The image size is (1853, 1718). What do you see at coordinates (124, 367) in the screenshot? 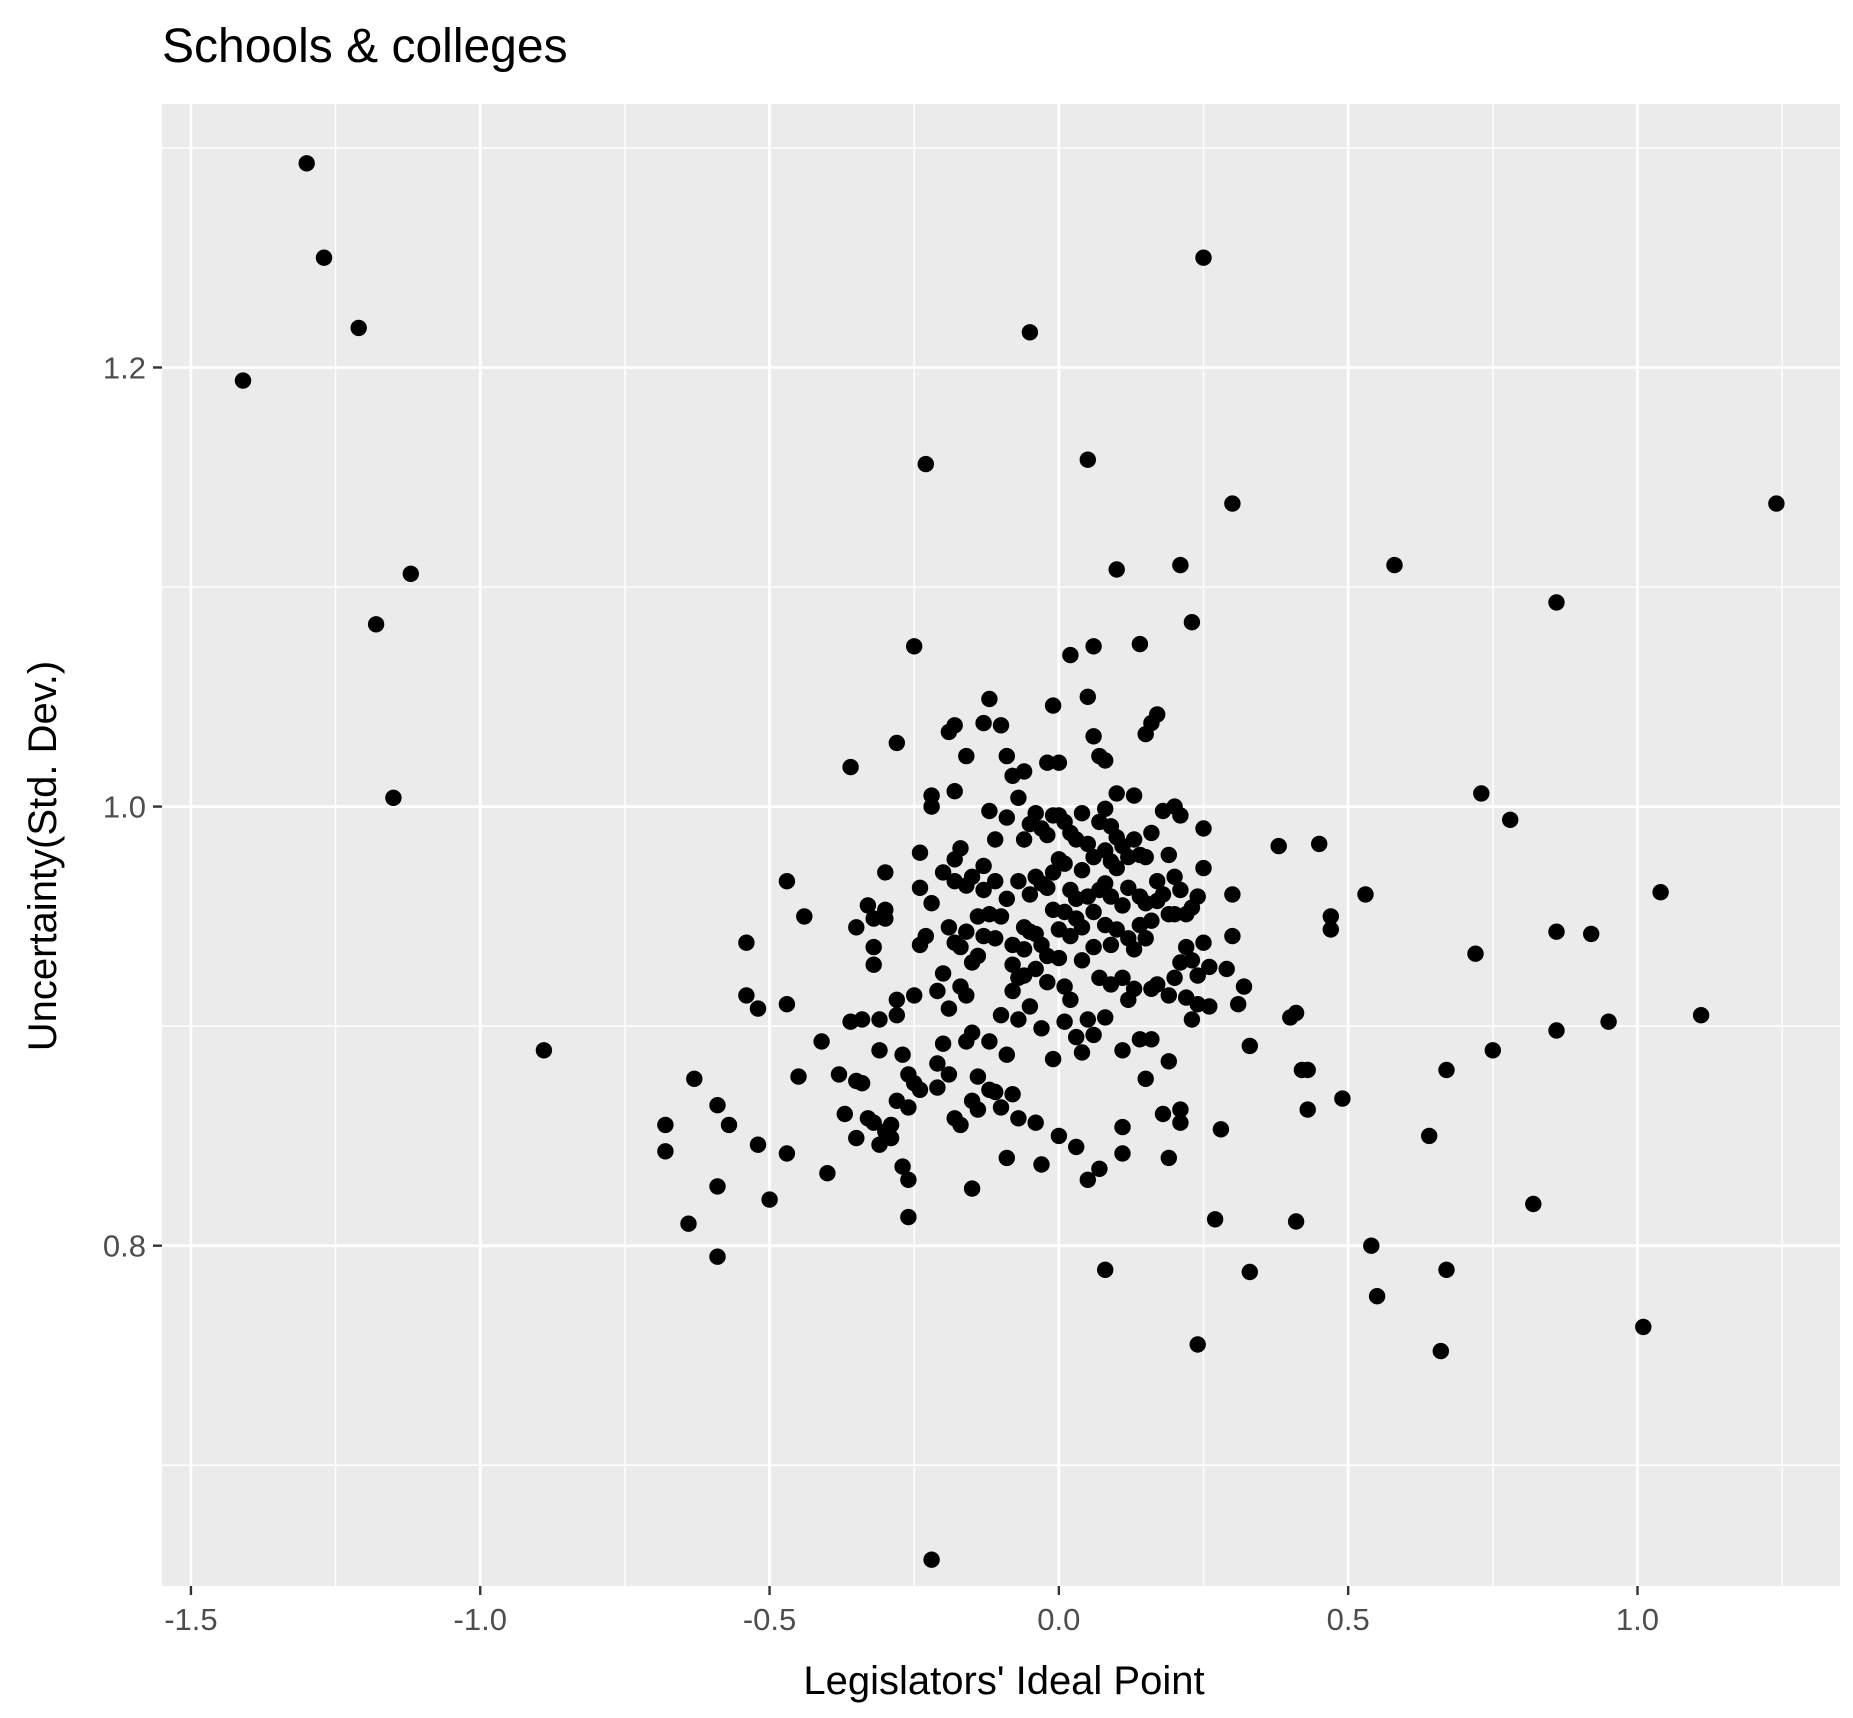
I see `y-tick-label: 1.2` at bounding box center [124, 367].